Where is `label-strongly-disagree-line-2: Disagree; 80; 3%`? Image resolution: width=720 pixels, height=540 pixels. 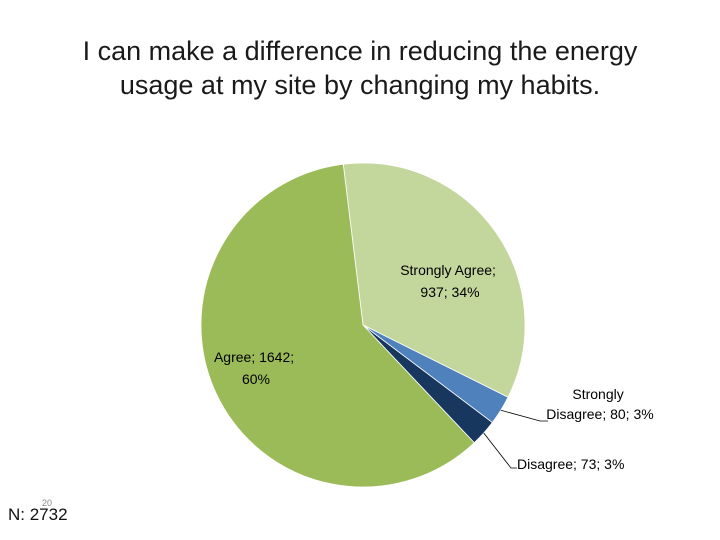 label-strongly-disagree-line-2: Disagree; 80; 3% is located at coordinates (599, 414).